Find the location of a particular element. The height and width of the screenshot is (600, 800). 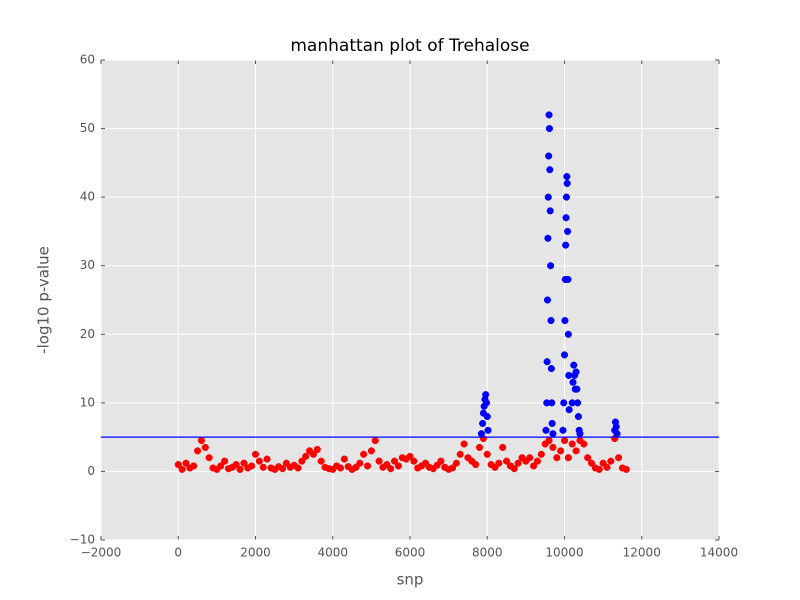

y-tick-label: 30 is located at coordinates (87, 265).